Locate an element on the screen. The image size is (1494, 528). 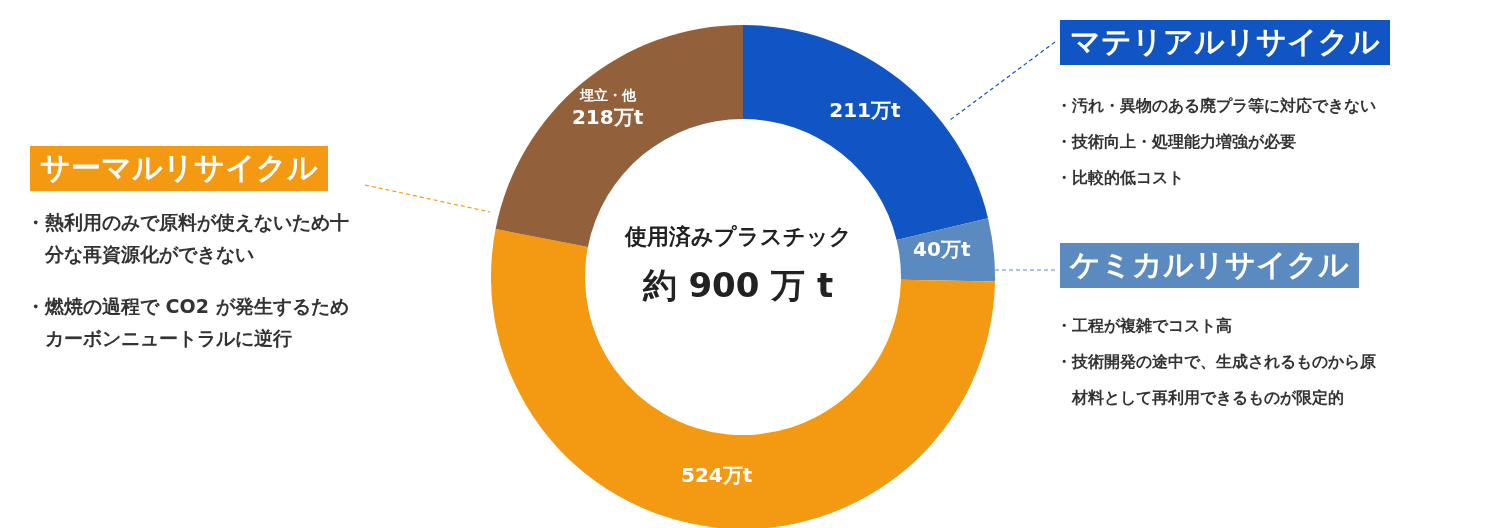
text: ・技術向上・処理能力増強が必要 is located at coordinates (1176, 142).